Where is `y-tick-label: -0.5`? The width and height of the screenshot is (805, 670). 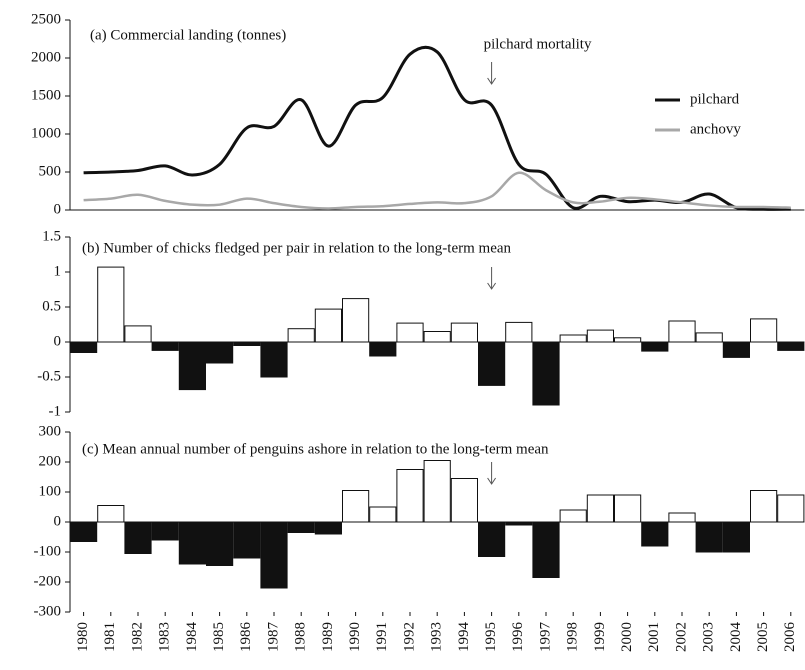 y-tick-label: -0.5 is located at coordinates (49, 376).